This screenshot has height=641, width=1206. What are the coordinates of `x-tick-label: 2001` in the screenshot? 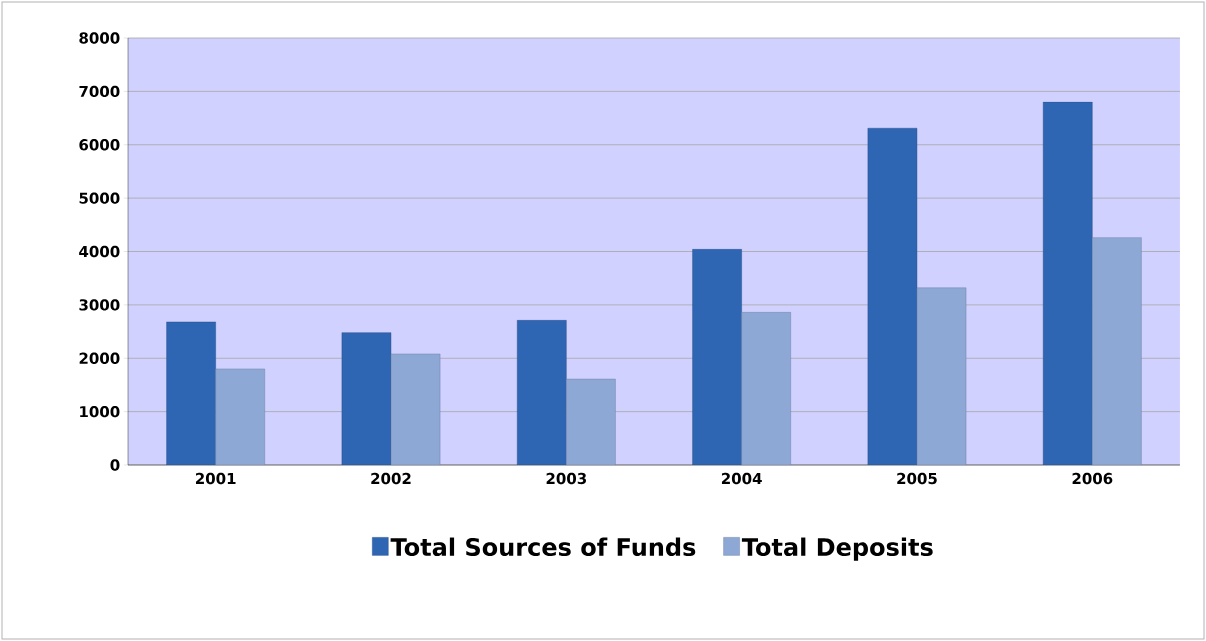 It's located at (215, 478).